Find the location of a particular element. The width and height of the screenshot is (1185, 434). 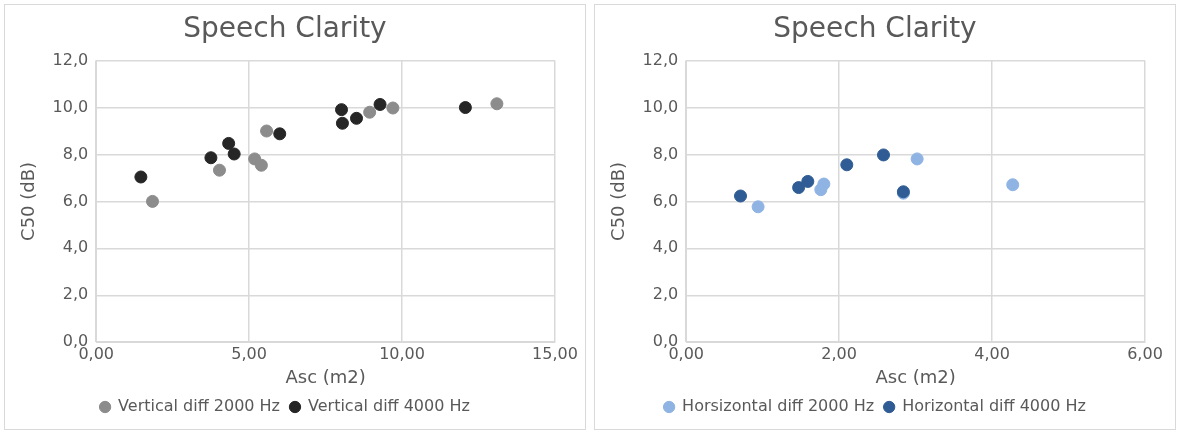

x-tick-label: 10,00 is located at coordinates (402, 353).